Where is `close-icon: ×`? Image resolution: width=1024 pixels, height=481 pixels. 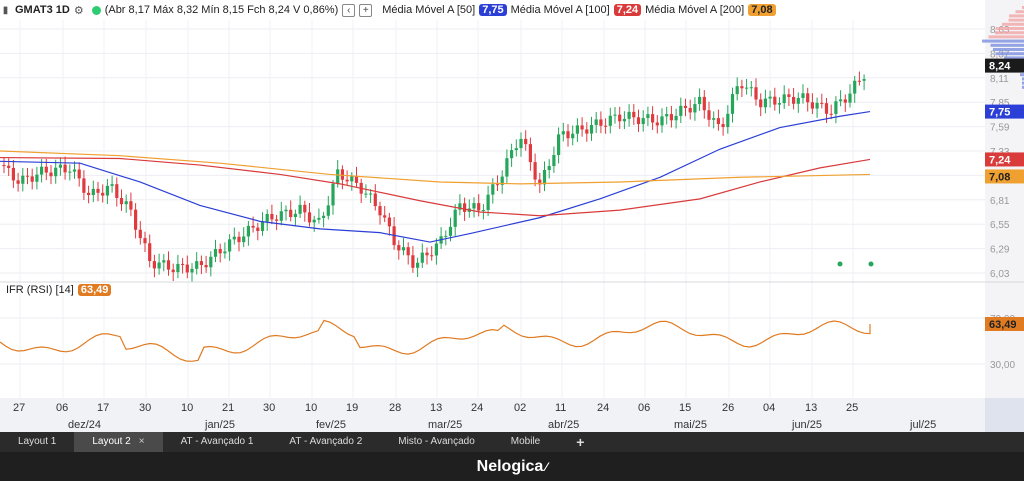
close-icon: × is located at coordinates (141, 441).